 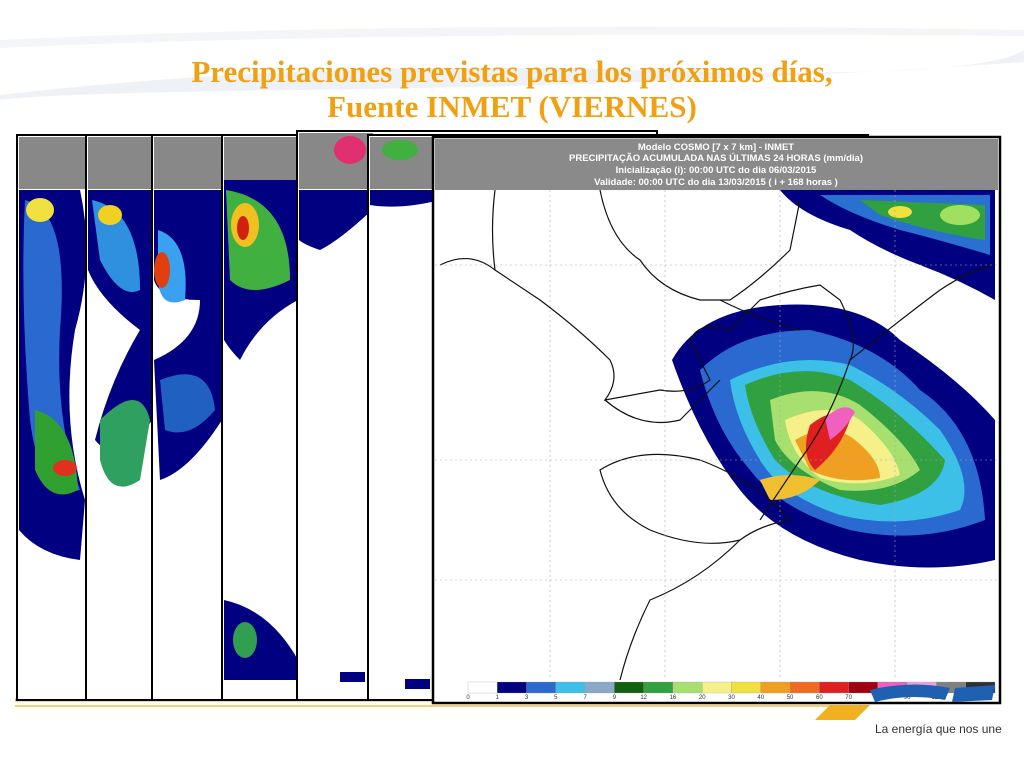 I want to click on map-header-line: Modelo COSMO [7 x 7 km] - INMET, so click(x=716, y=147).